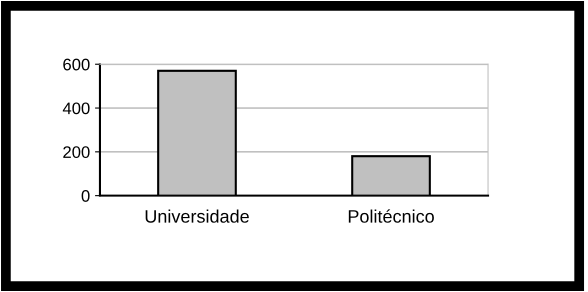  Describe the element at coordinates (197, 216) in the screenshot. I see `x-tick-label: Universidade` at that location.